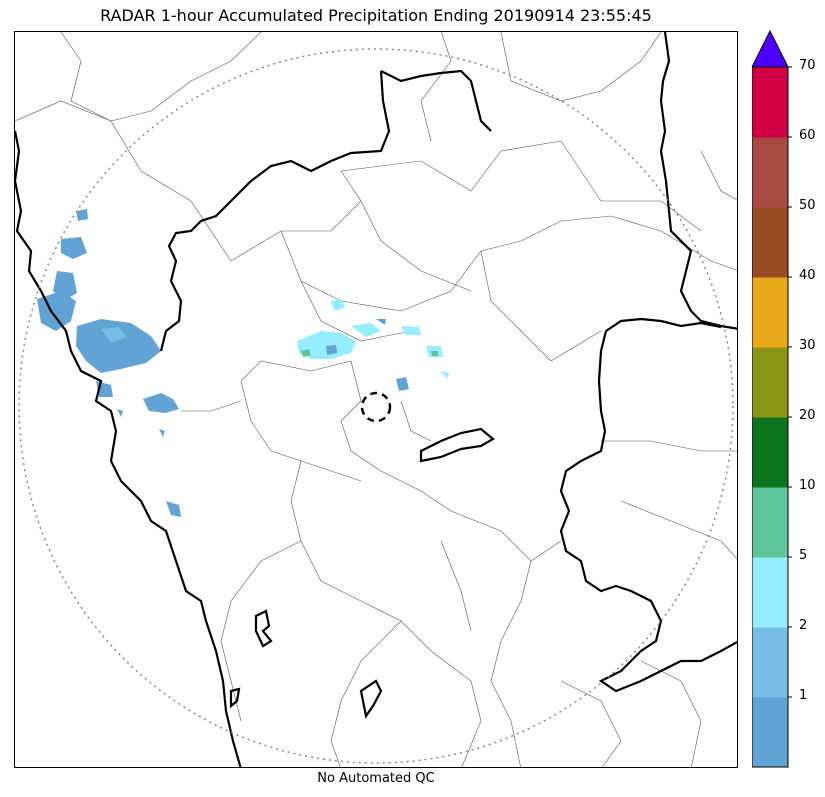  Describe the element at coordinates (807, 205) in the screenshot. I see `colorbar-tick-label: 50` at that location.